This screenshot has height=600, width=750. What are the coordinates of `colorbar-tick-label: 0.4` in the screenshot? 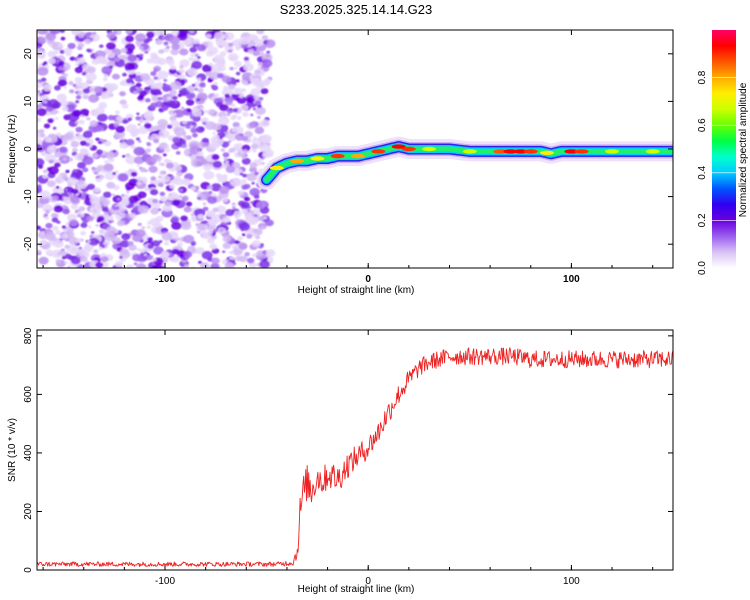 It's located at (702, 172).